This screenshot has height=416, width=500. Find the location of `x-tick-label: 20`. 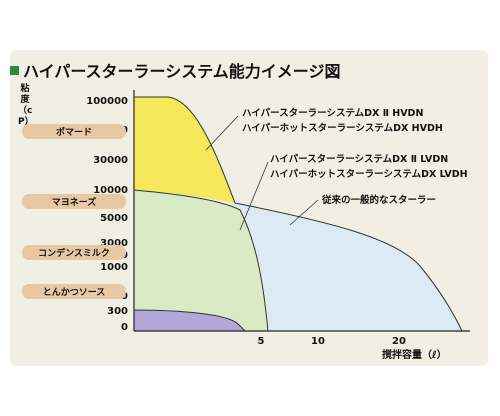

x-tick-label: 20 is located at coordinates (399, 341).